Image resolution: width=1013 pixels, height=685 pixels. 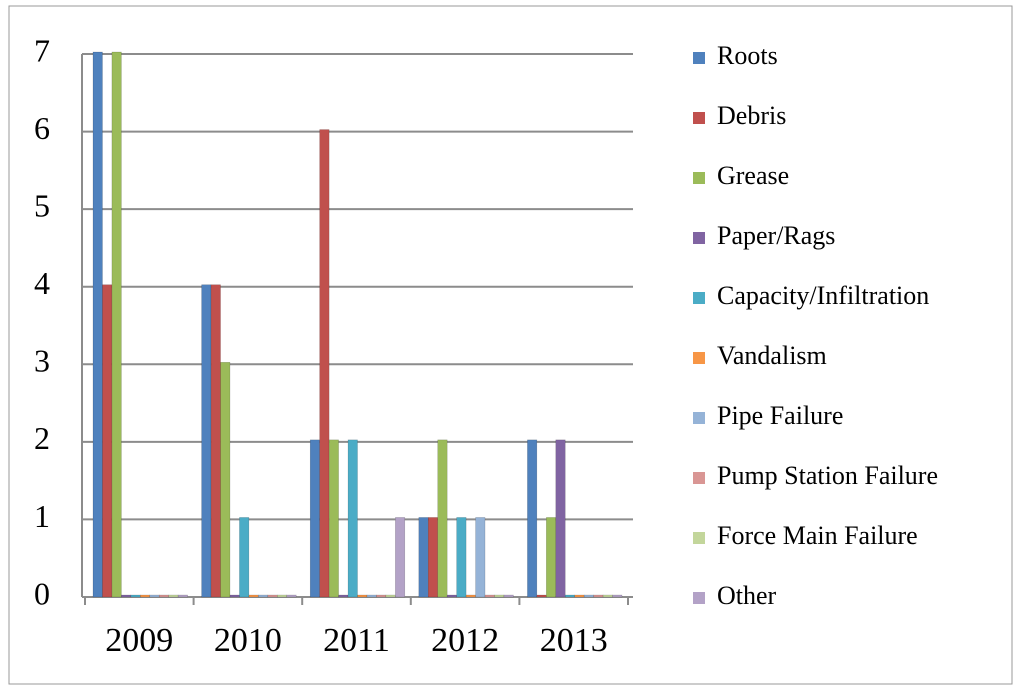 I want to click on legend-label: Grease, so click(x=753, y=175).